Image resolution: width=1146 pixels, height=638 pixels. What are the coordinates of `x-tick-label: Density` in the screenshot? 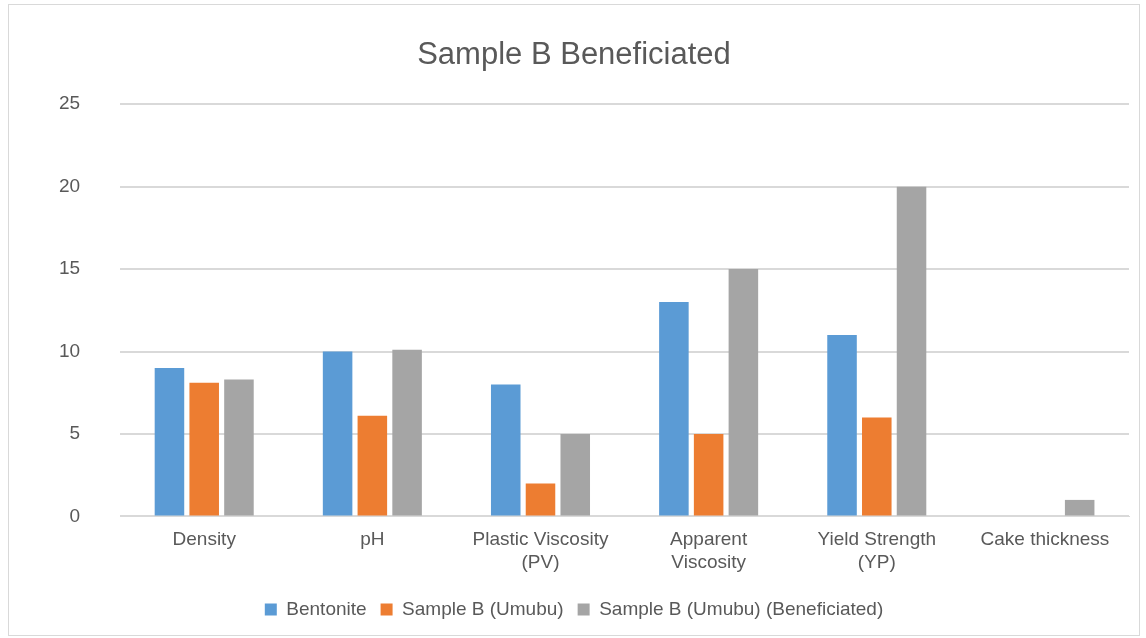 It's located at (204, 539).